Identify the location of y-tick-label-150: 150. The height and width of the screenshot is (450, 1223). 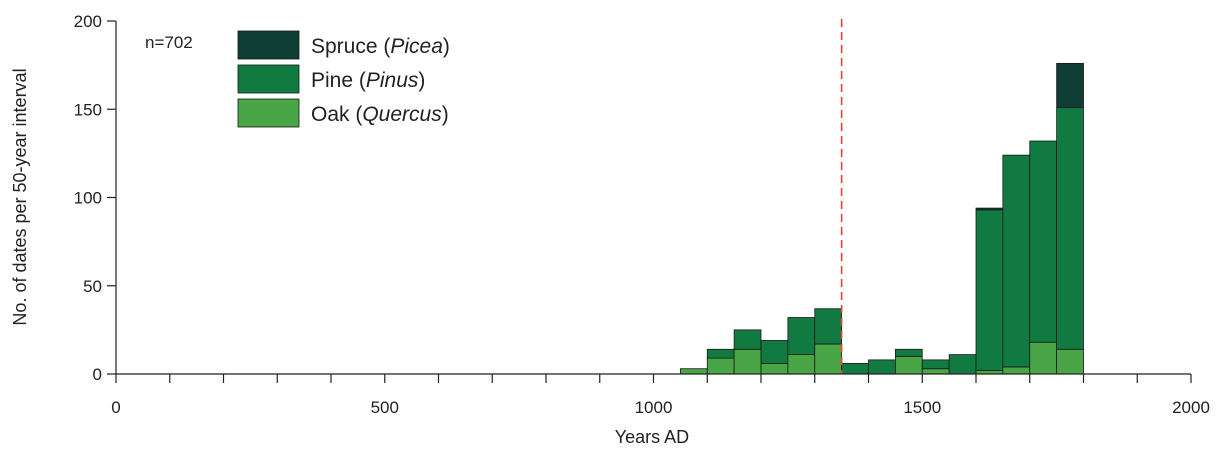
(88, 109).